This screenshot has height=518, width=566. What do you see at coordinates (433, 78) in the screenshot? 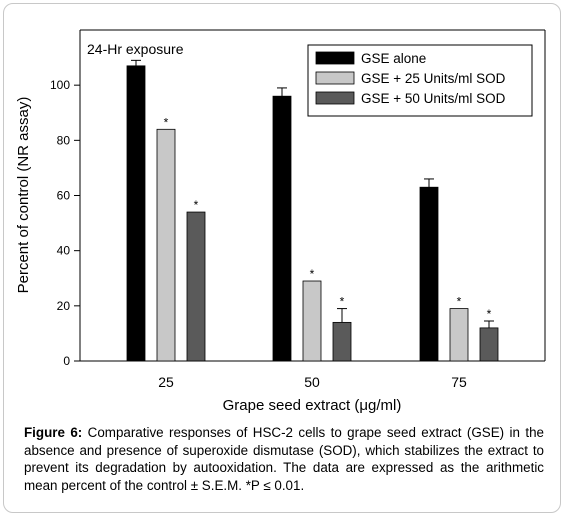
I see `legend-label: GSE + 25 Units/ml SOD` at bounding box center [433, 78].